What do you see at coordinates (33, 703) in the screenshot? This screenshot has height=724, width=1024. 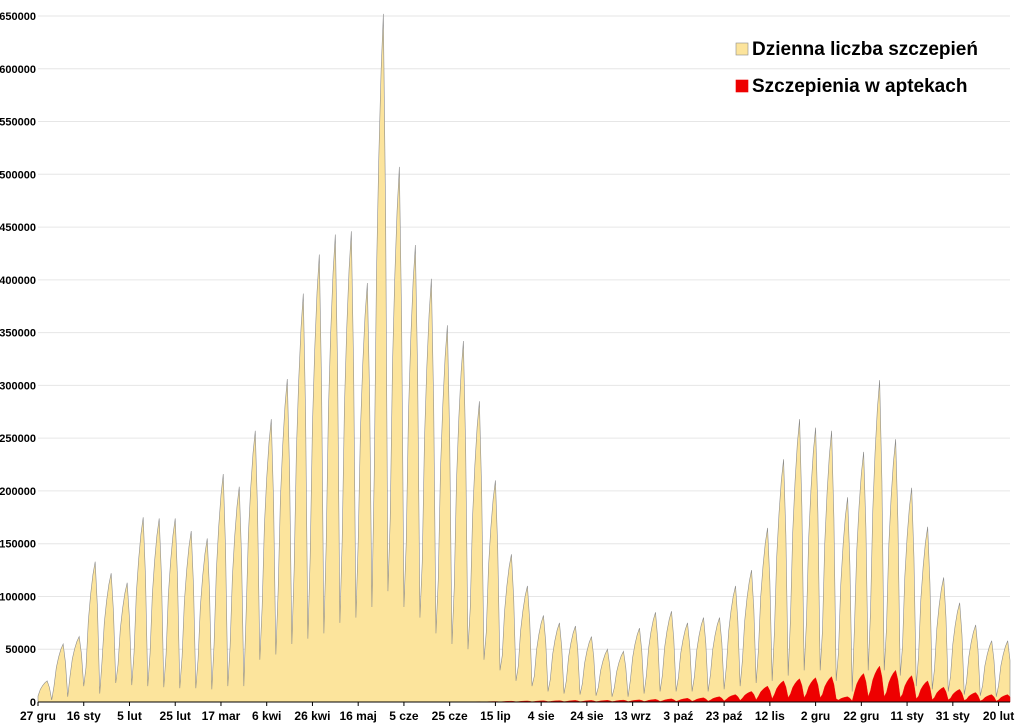 I see `y-tick-label: 0` at bounding box center [33, 703].